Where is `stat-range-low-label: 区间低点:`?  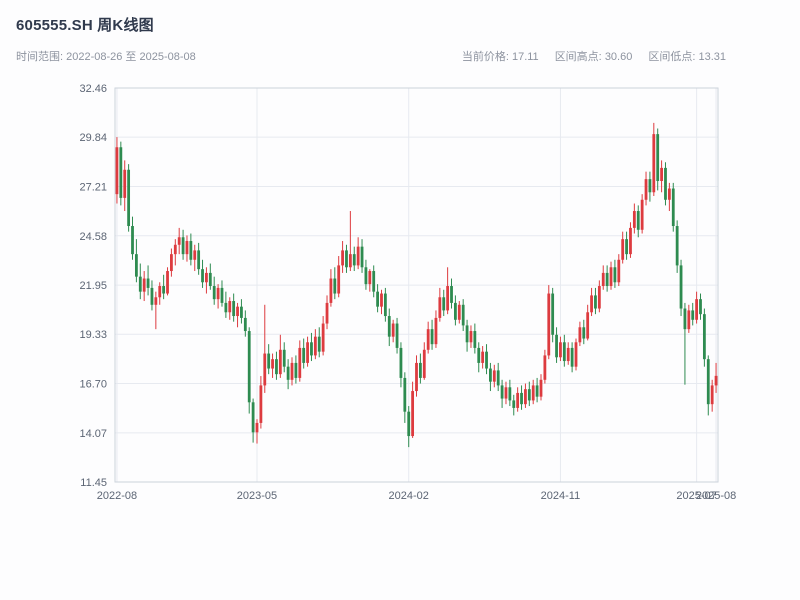
stat-range-low-label: 区间低点: is located at coordinates (672, 57).